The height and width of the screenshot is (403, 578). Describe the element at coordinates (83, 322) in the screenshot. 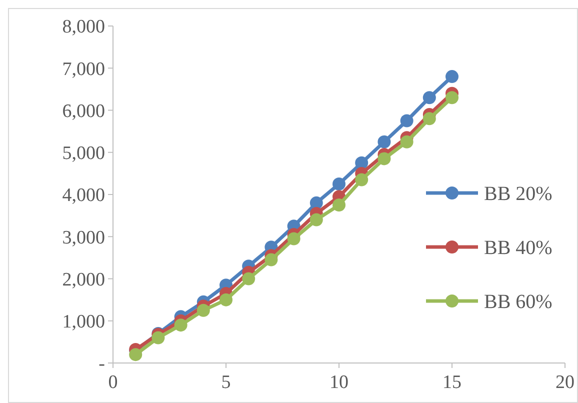

I see `y-tick-label: 1,000` at that location.